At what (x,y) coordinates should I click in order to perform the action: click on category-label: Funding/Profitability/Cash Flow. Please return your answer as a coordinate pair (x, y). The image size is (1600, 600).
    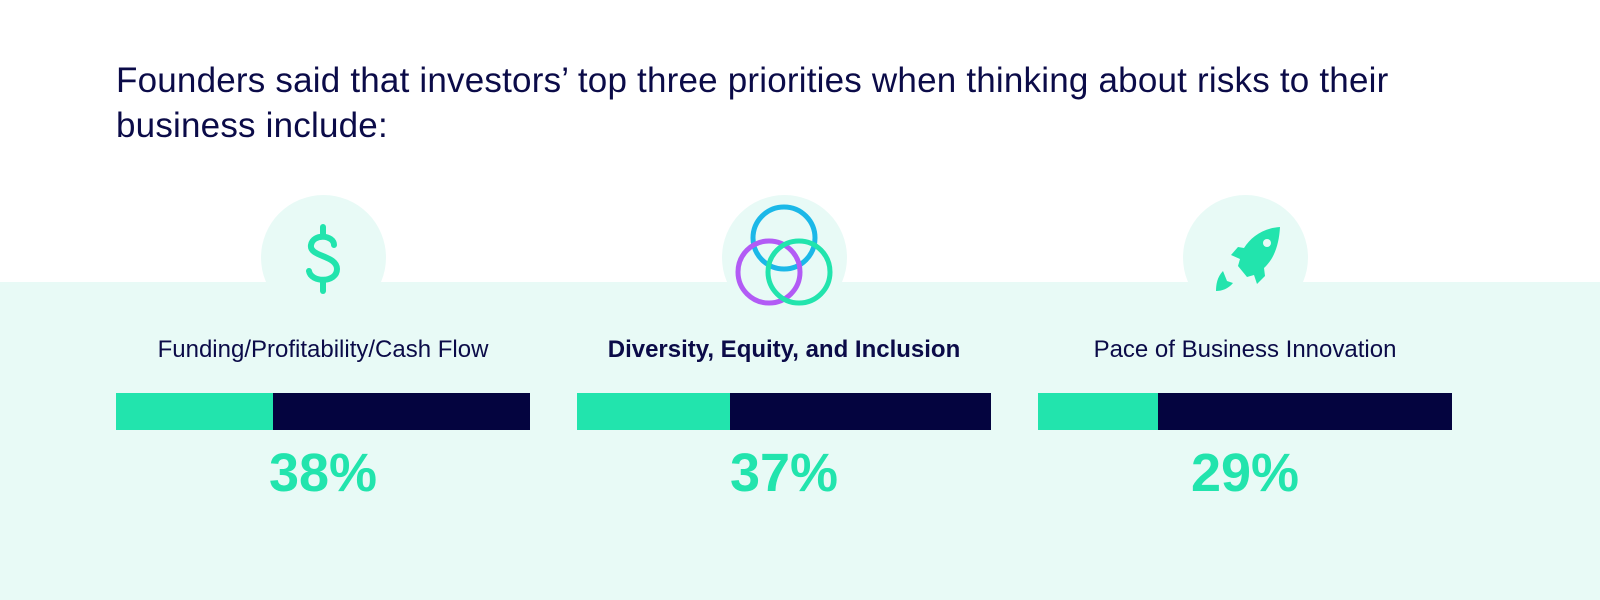
    Looking at the image, I should click on (323, 349).